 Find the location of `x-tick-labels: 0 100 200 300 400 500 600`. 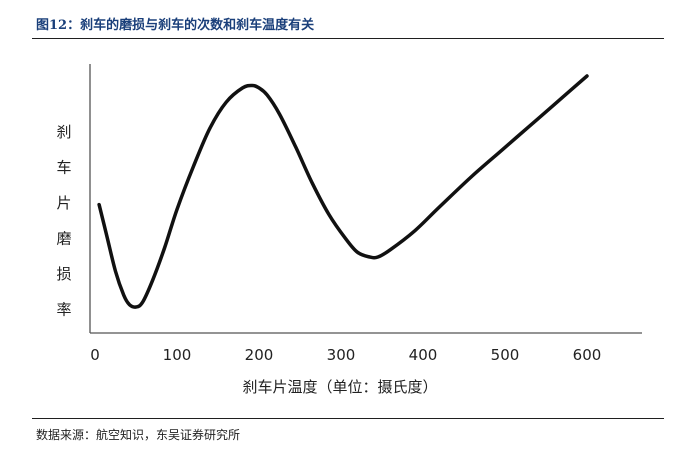

x-tick-labels: 0 100 200 300 400 500 600 is located at coordinates (345, 355).